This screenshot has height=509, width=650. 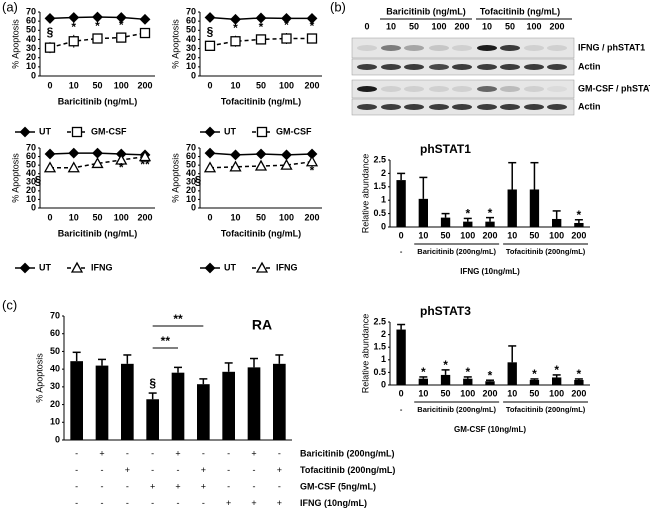 I want to click on blot-group: Tofacitinib (ng/mL), so click(x=520, y=11).